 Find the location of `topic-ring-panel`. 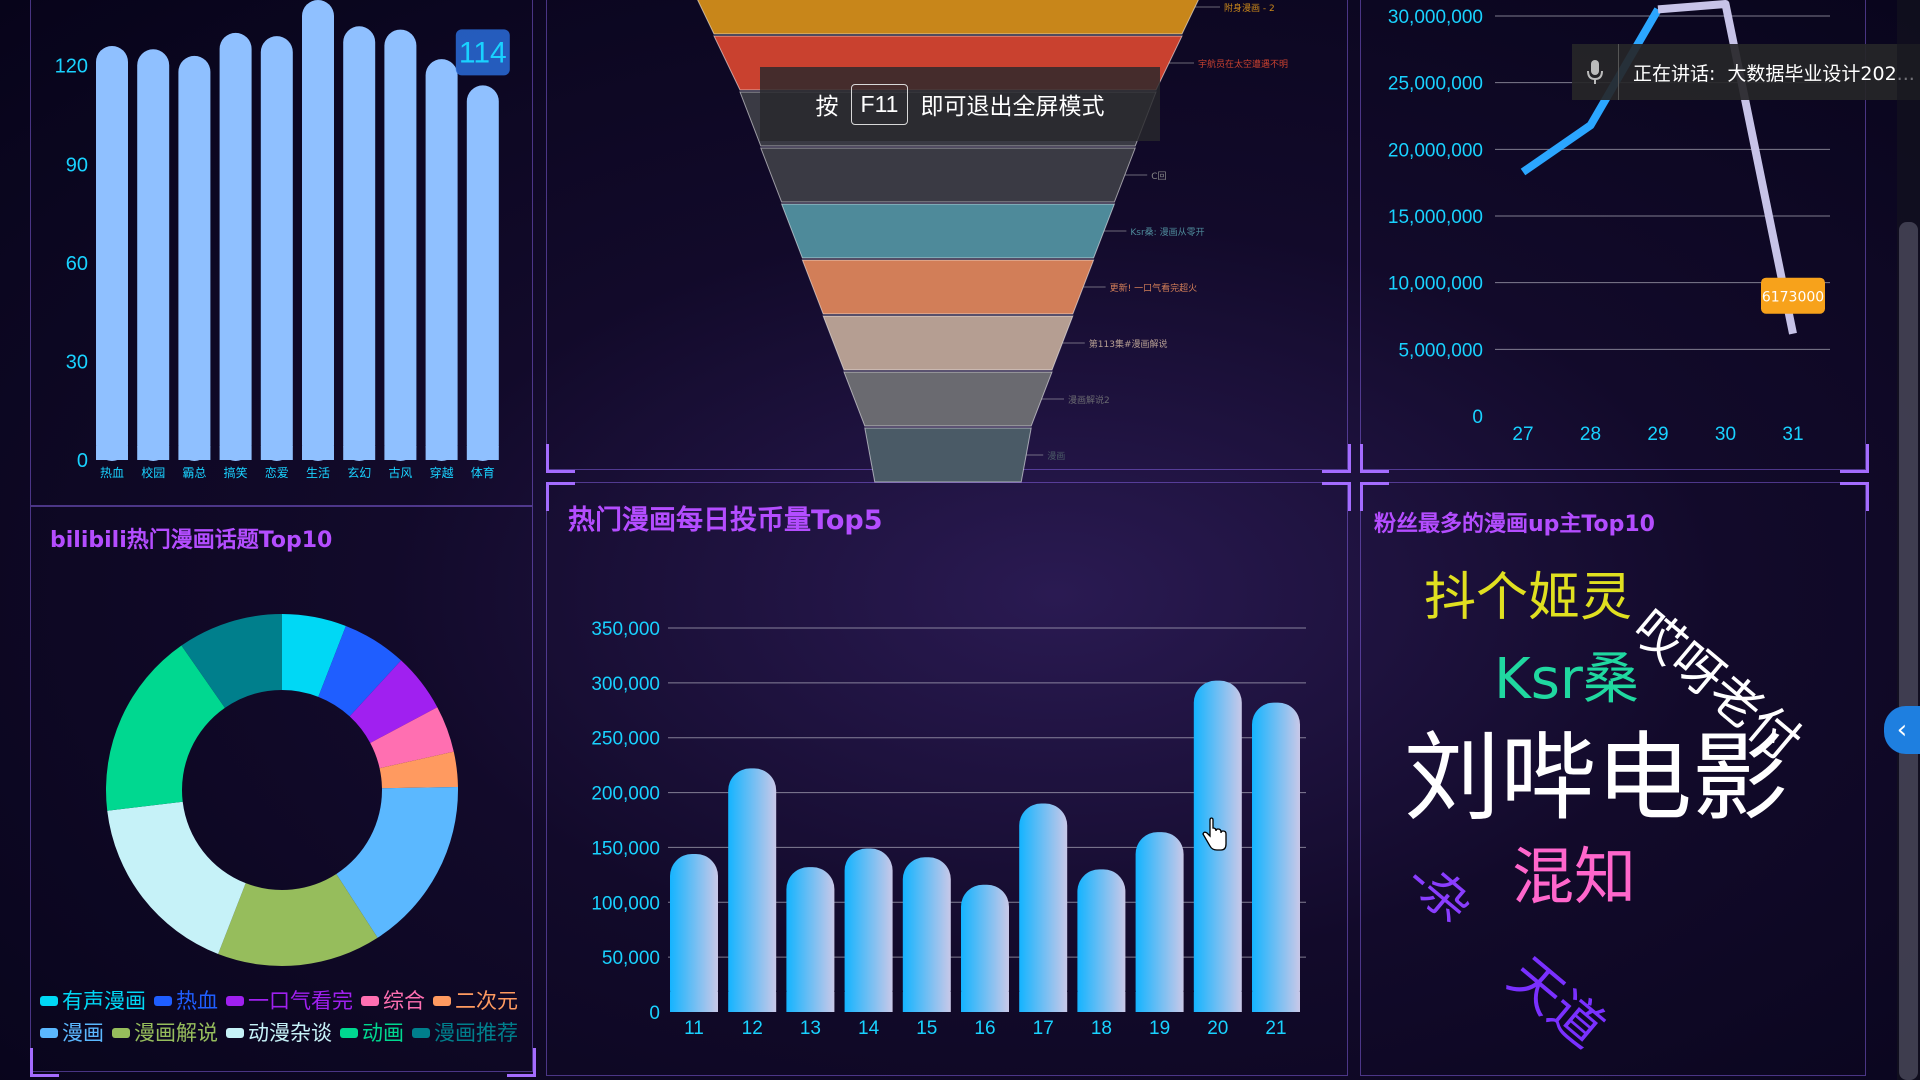

topic-ring-panel is located at coordinates (281, 789).